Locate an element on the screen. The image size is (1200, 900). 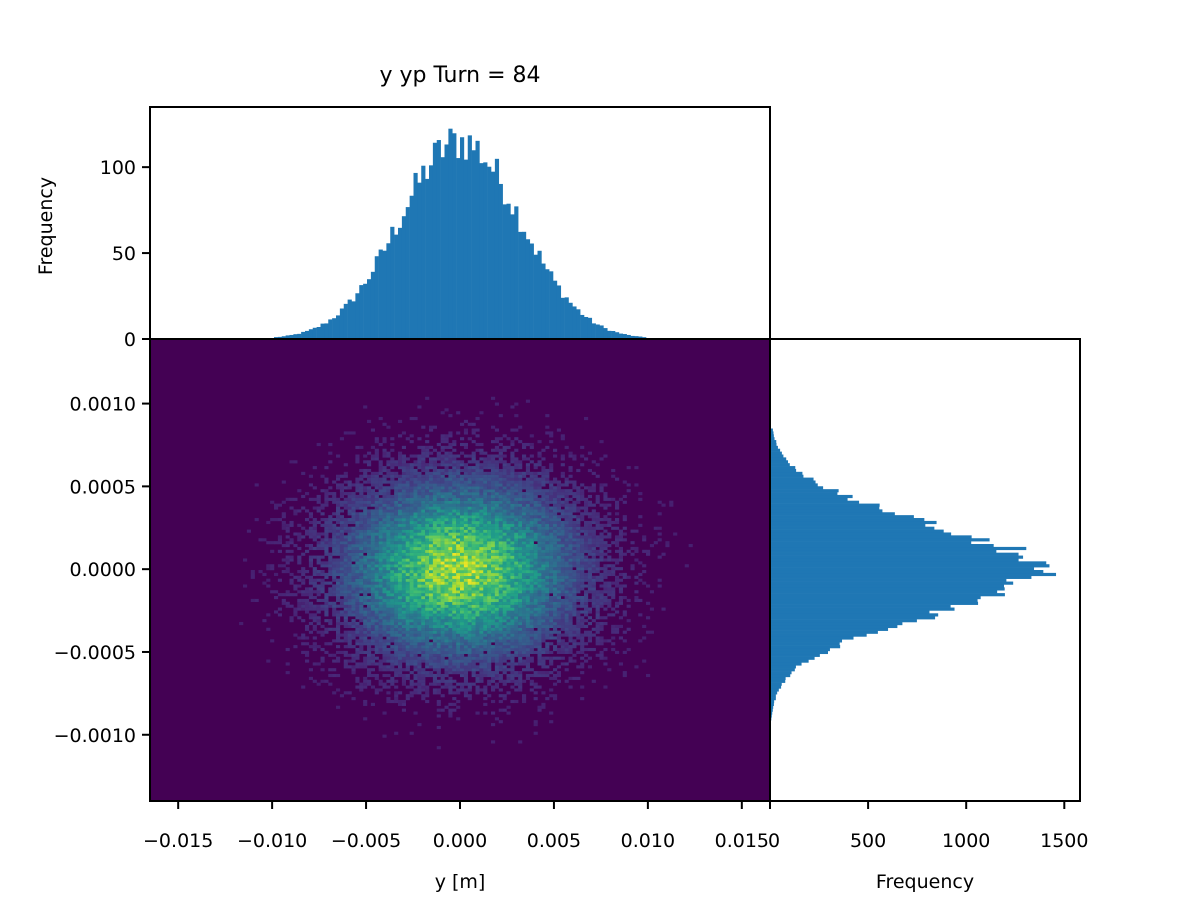
top-histogram-y-tick-label: 0 is located at coordinates (130, 340).